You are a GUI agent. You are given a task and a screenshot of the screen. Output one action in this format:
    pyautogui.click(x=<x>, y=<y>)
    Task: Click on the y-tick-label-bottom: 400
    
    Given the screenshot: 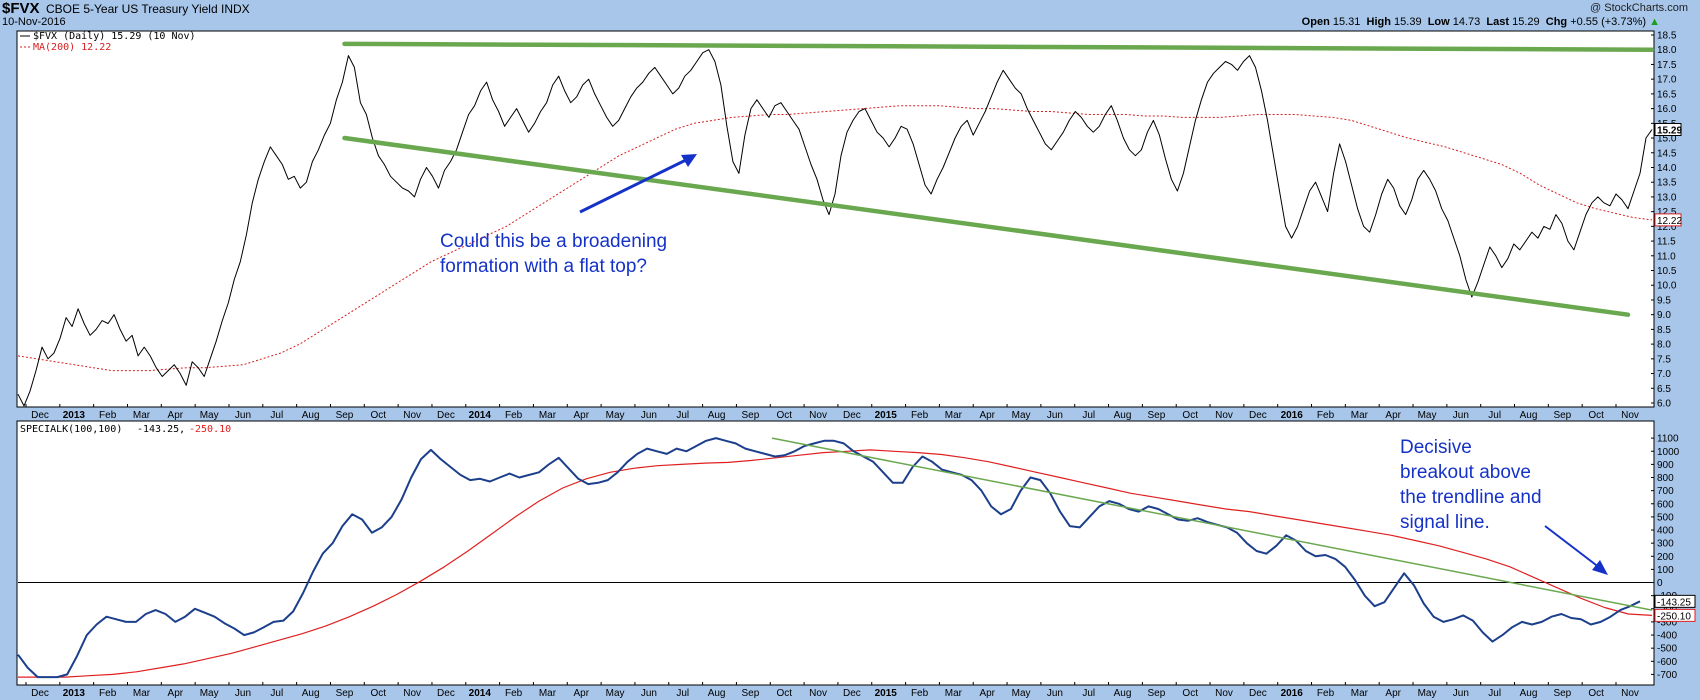 What is the action you would take?
    pyautogui.click(x=1665, y=531)
    